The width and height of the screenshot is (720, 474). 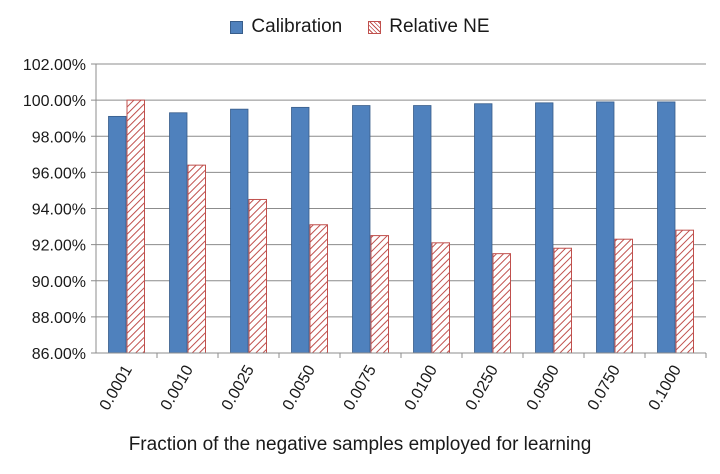 What do you see at coordinates (59, 137) in the screenshot?
I see `y-tick-label: 98.00%` at bounding box center [59, 137].